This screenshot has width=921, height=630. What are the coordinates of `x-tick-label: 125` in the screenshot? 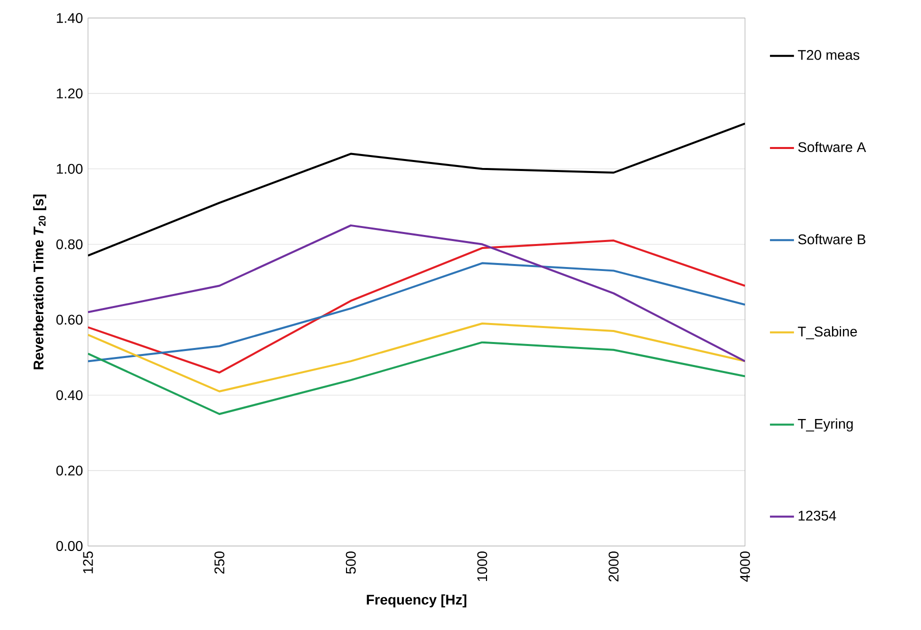 It's located at (88, 563).